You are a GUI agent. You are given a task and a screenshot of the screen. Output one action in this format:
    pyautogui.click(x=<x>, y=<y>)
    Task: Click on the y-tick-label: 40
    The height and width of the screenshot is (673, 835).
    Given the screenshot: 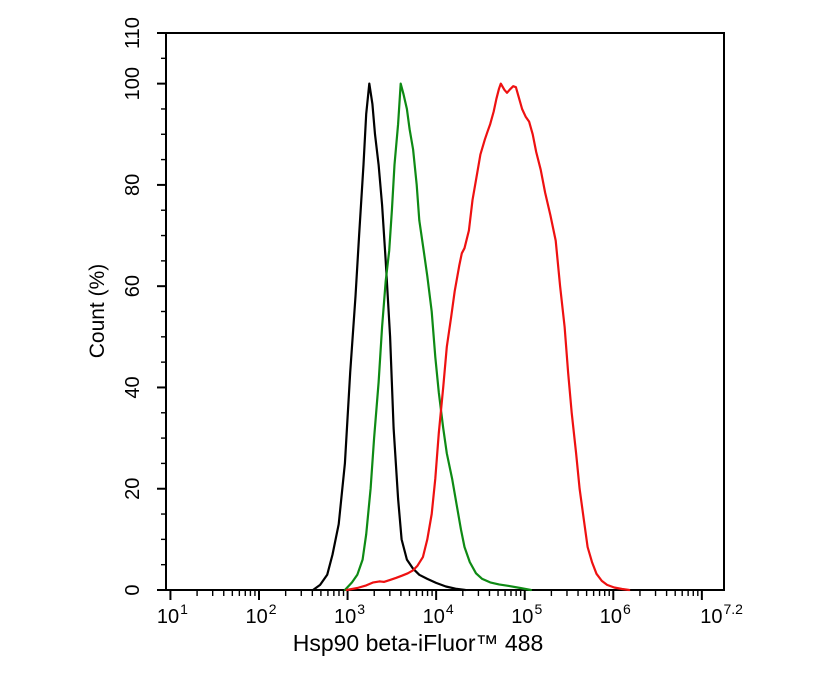 What is the action you would take?
    pyautogui.click(x=133, y=387)
    